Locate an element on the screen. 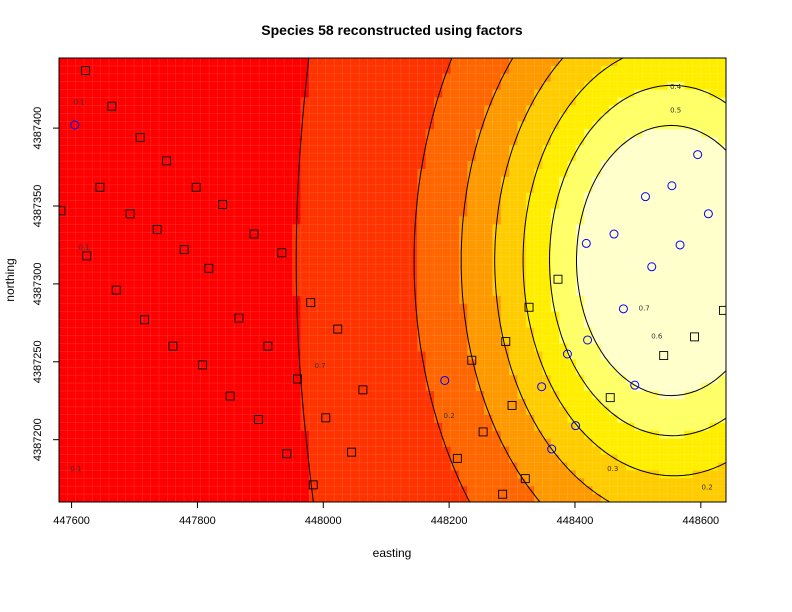  circle-point is located at coordinates (645, 197).